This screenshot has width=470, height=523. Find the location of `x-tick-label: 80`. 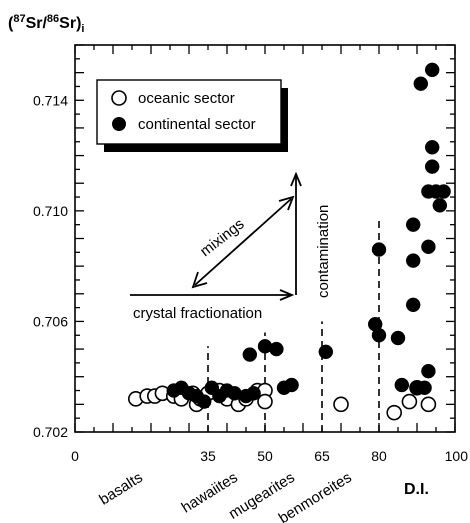

x-tick-label: 80 is located at coordinates (379, 456).